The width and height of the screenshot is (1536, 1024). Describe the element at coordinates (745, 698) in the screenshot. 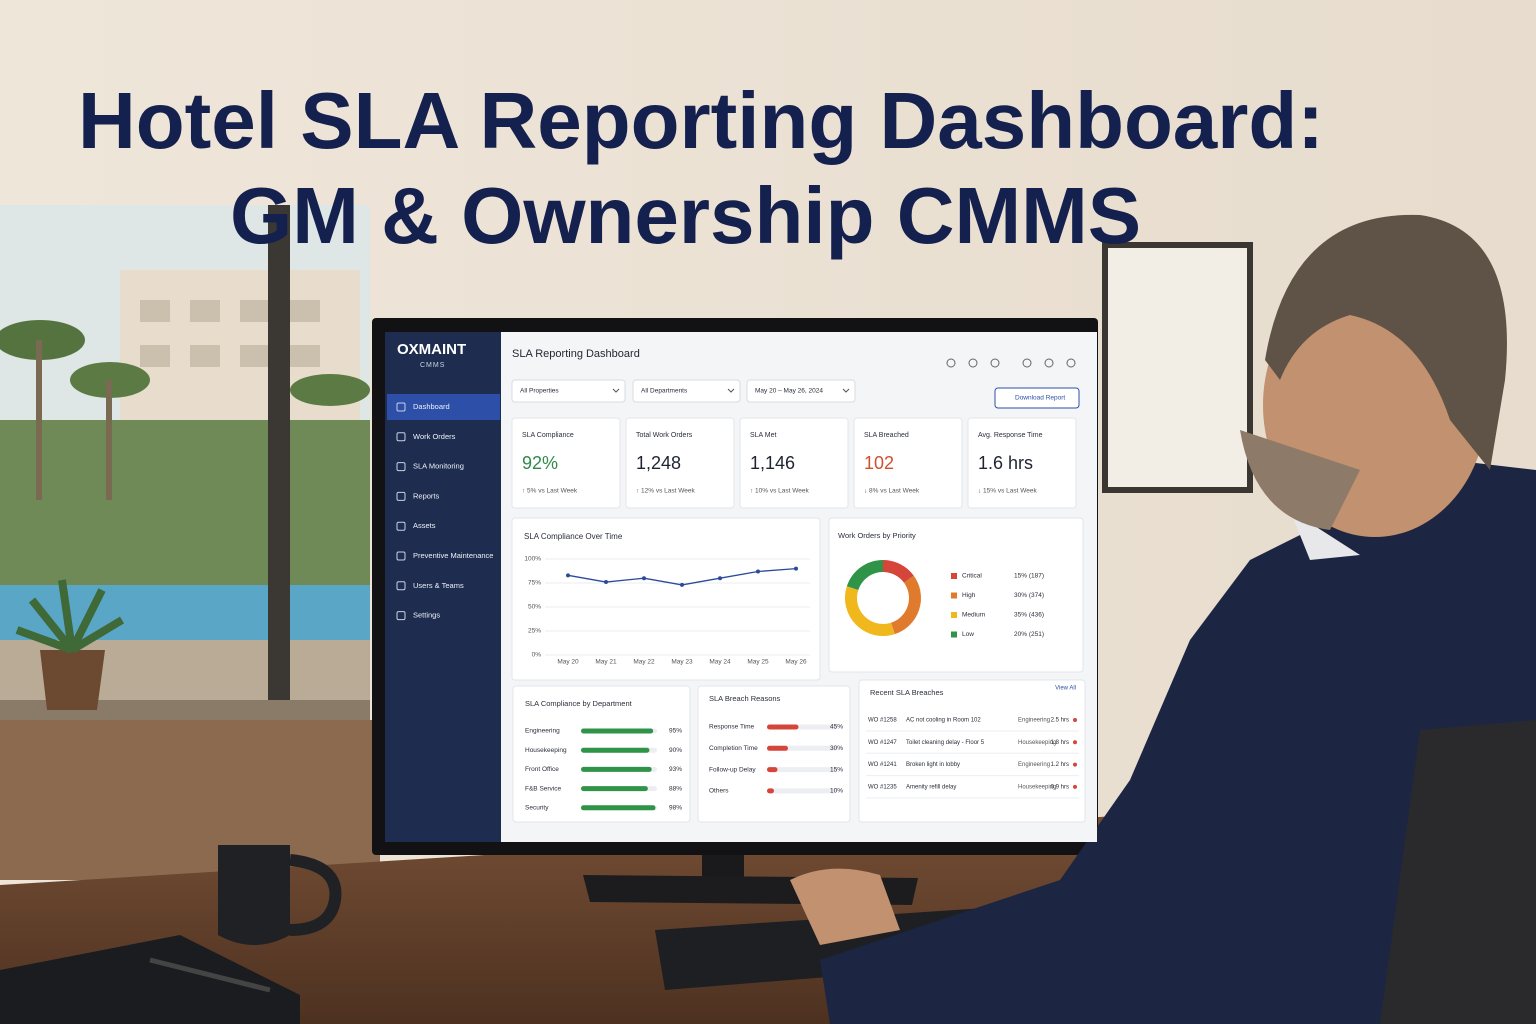

I see `chart-title: SLA Breach Reasons` at that location.